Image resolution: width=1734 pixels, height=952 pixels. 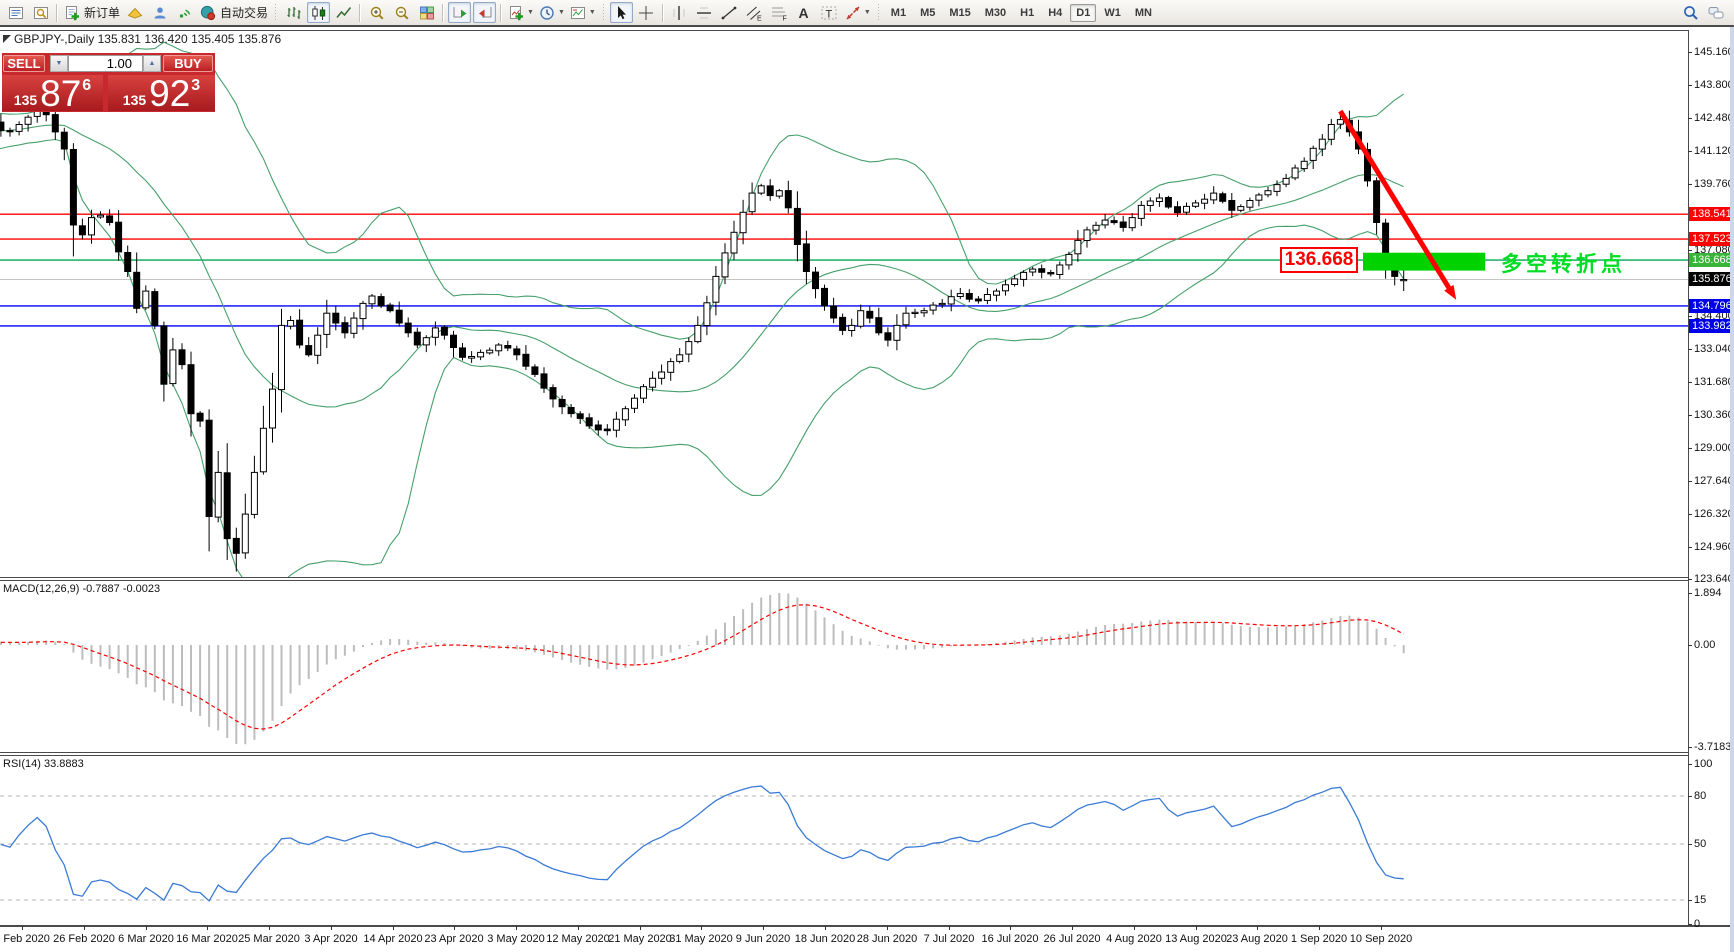 I want to click on timeframe-button-mn: MN, so click(x=1143, y=12).